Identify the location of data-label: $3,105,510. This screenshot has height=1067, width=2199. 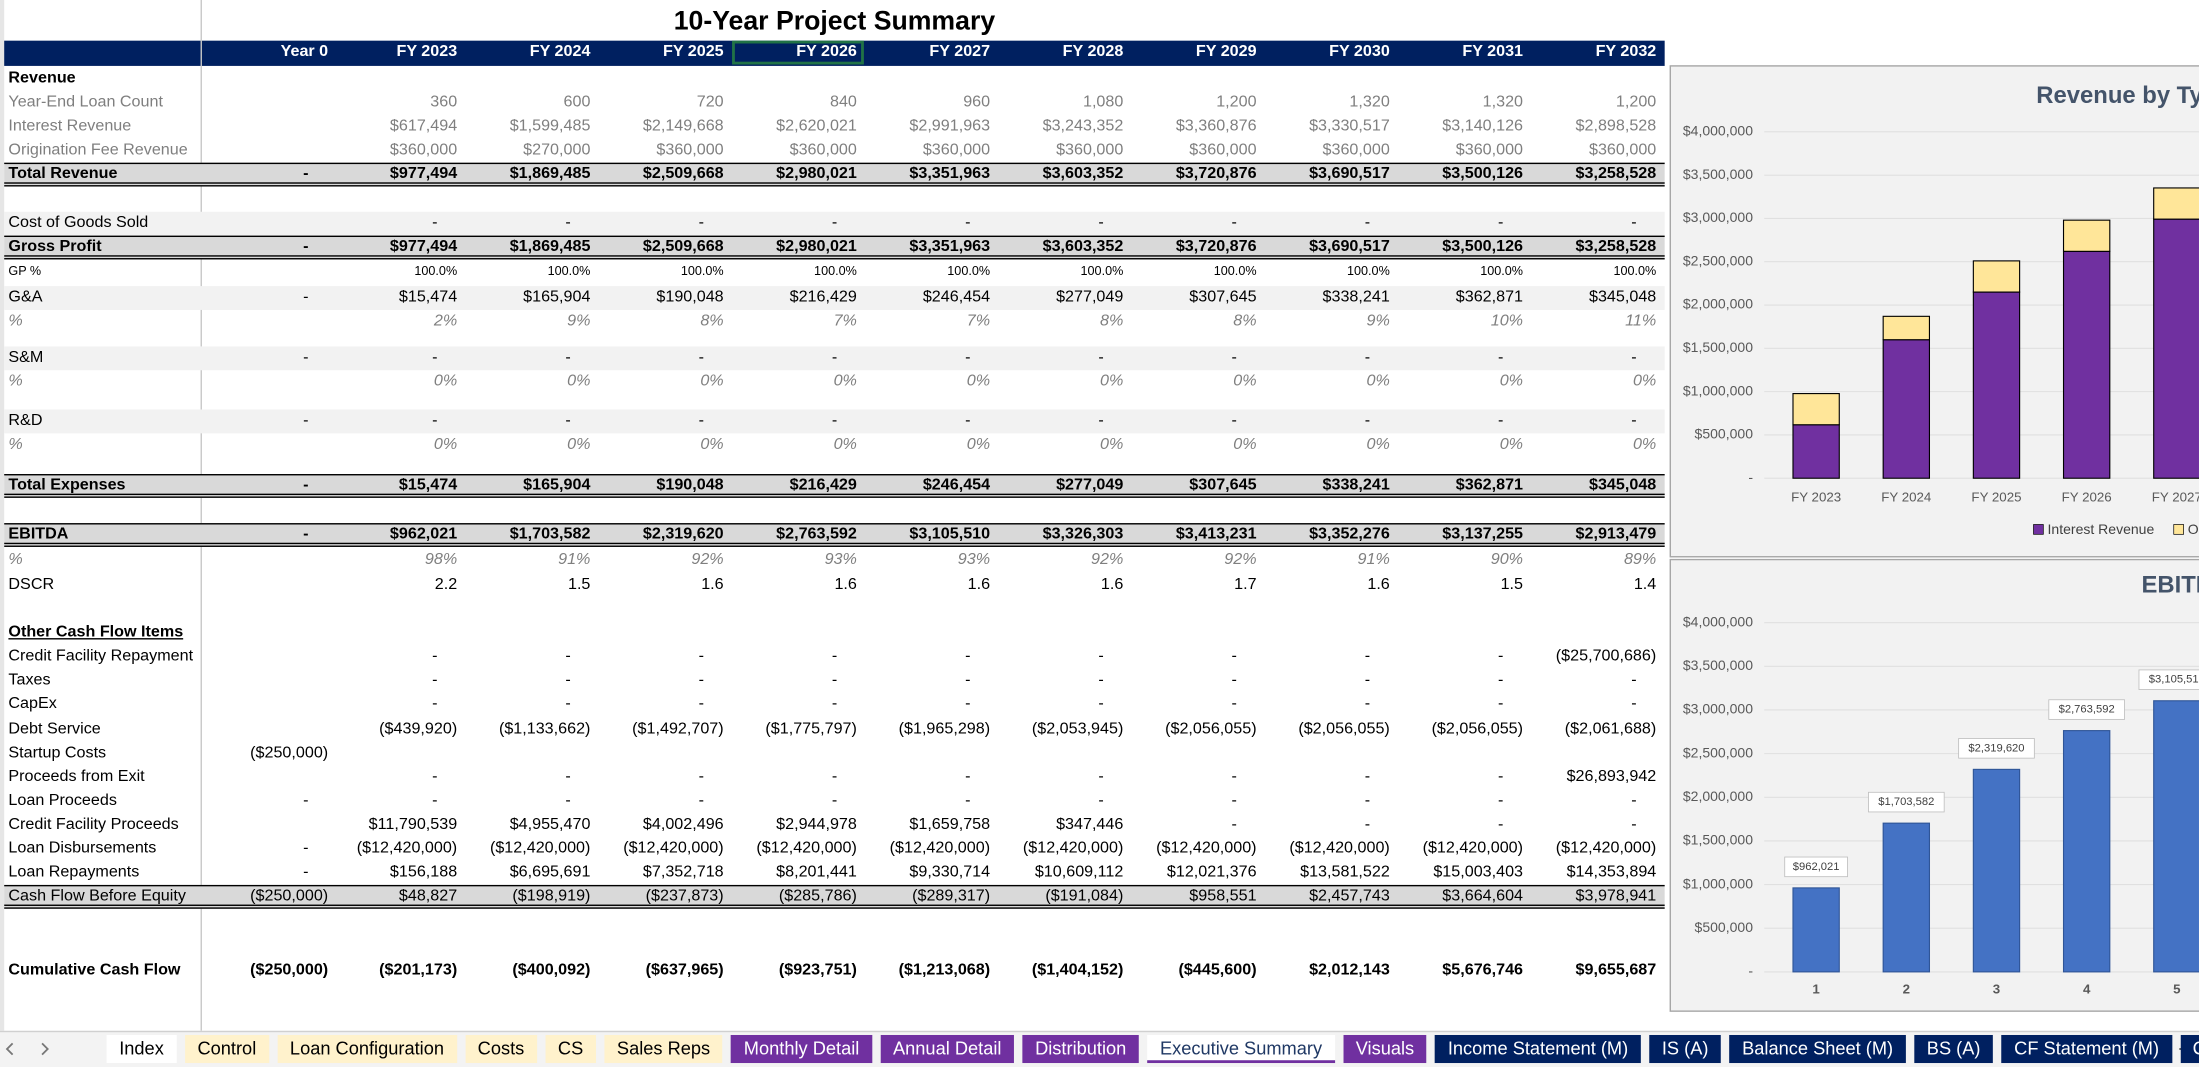
(2174, 680).